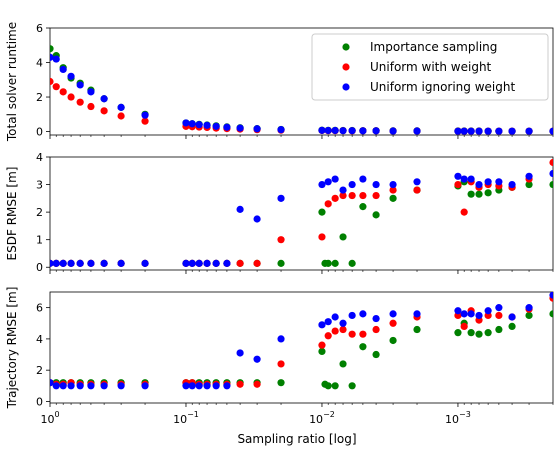 The height and width of the screenshot is (450, 555). Describe the element at coordinates (49, 418) in the screenshot. I see `x-tick-label: 10⁰` at that location.